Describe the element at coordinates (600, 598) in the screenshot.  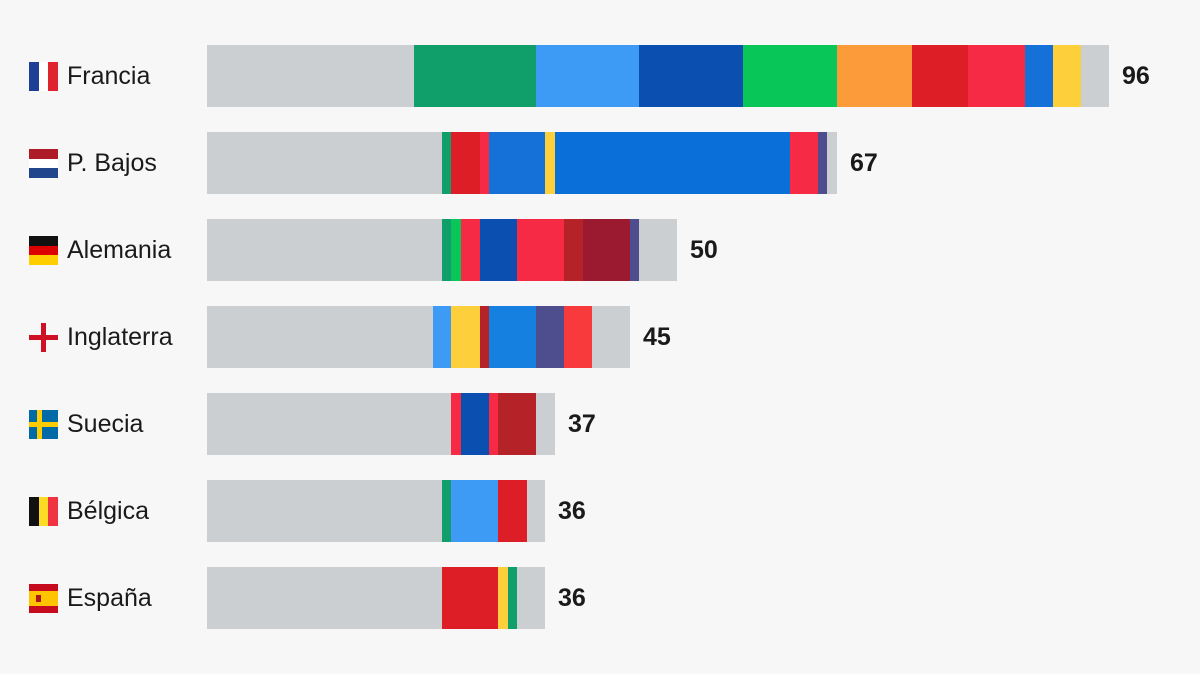
I see `bar-row: España 36` at that location.